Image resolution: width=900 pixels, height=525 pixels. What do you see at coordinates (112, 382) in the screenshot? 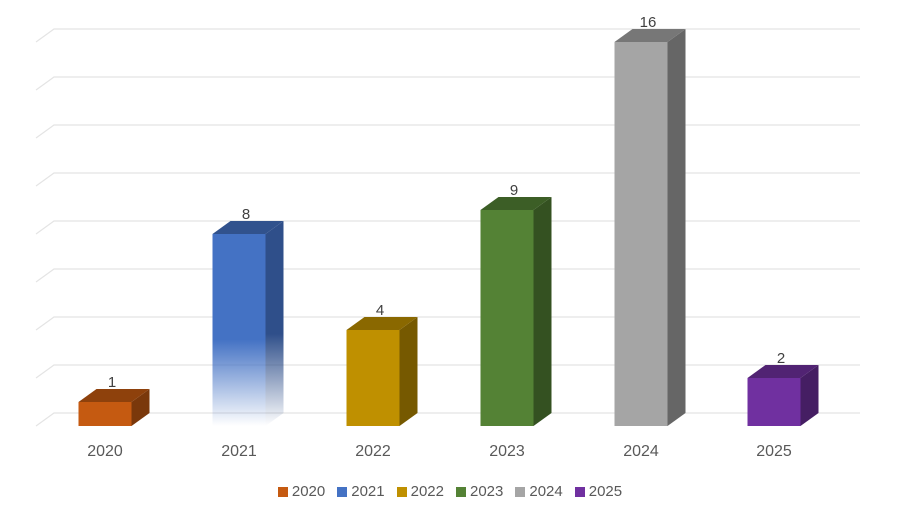
I see `data-label-2020: 1` at bounding box center [112, 382].